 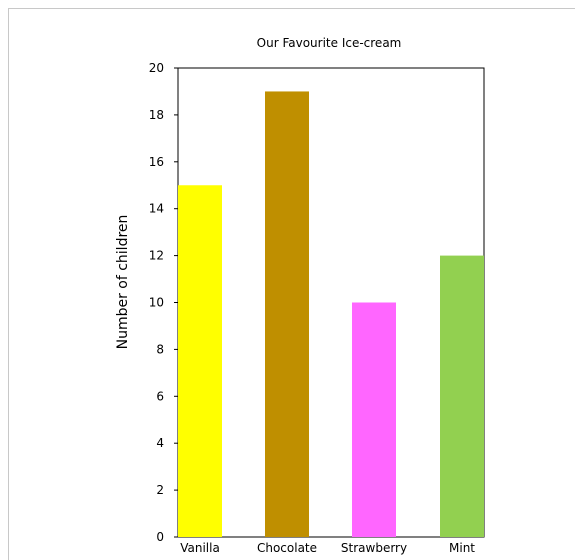 What do you see at coordinates (156, 68) in the screenshot?
I see `y-tick-label: 20` at bounding box center [156, 68].